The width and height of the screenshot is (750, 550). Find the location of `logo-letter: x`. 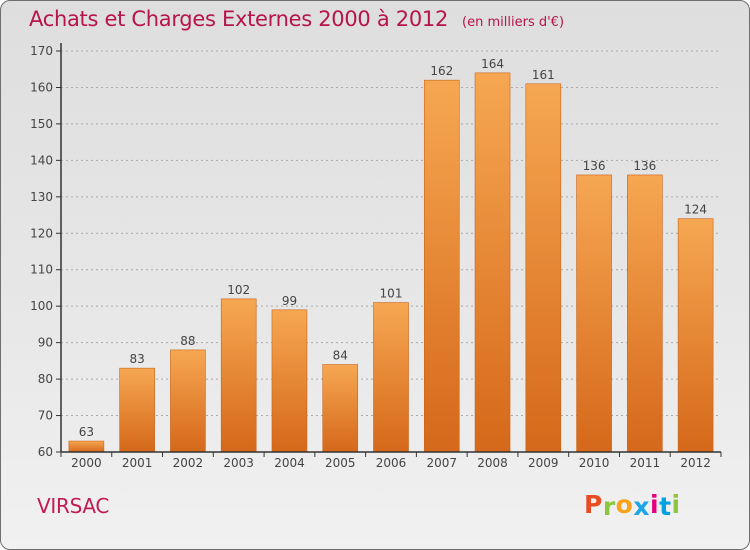

logo-letter: x is located at coordinates (641, 506).